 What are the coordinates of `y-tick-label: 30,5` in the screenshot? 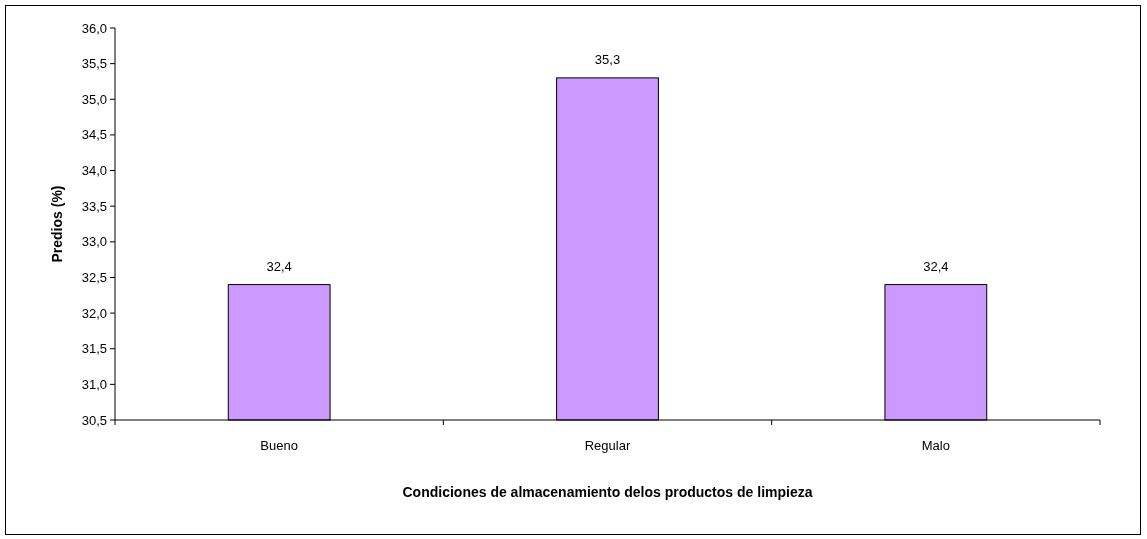 It's located at (94, 420).